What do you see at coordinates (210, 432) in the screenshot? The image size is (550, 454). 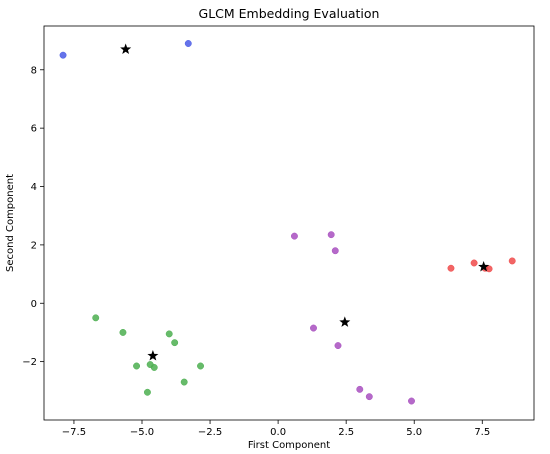 I see `x-tick-label: −2.5` at bounding box center [210, 432].